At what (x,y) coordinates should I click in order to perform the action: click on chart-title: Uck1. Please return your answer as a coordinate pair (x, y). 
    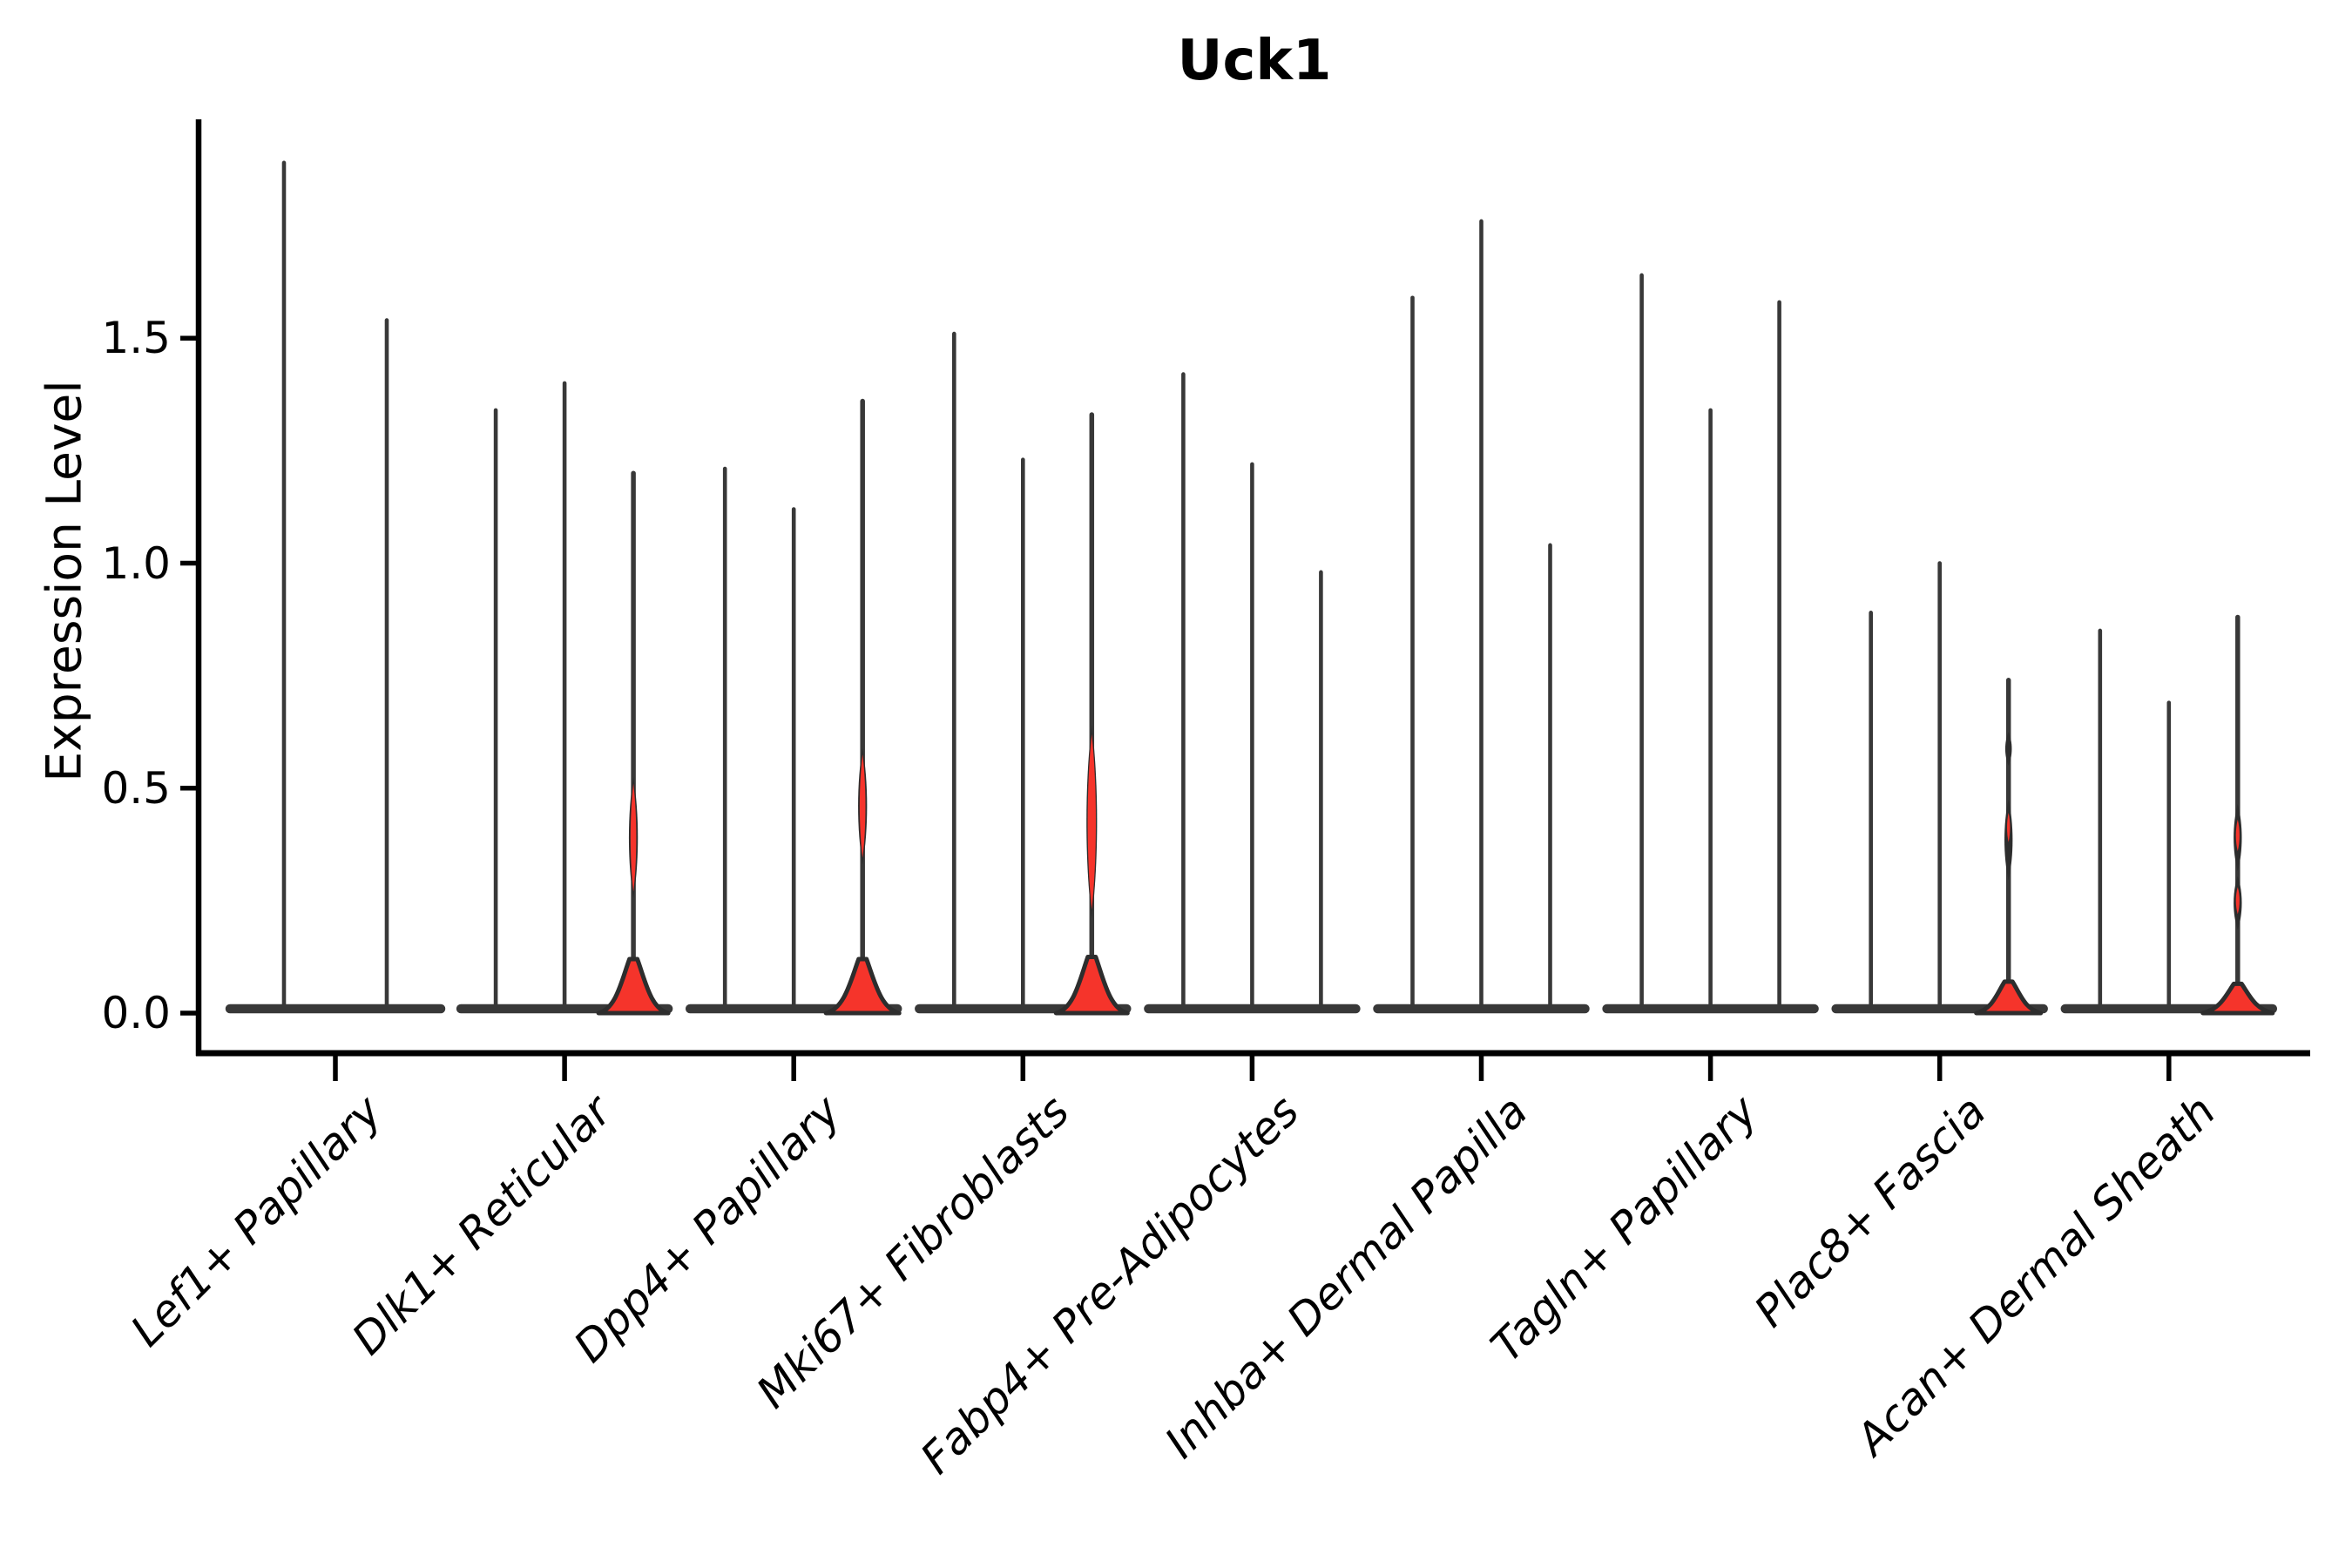
    Looking at the image, I should click on (1254, 61).